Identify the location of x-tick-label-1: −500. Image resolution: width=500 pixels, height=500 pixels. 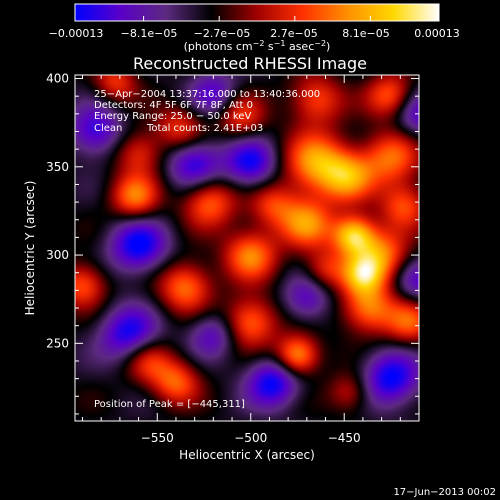
(250, 438).